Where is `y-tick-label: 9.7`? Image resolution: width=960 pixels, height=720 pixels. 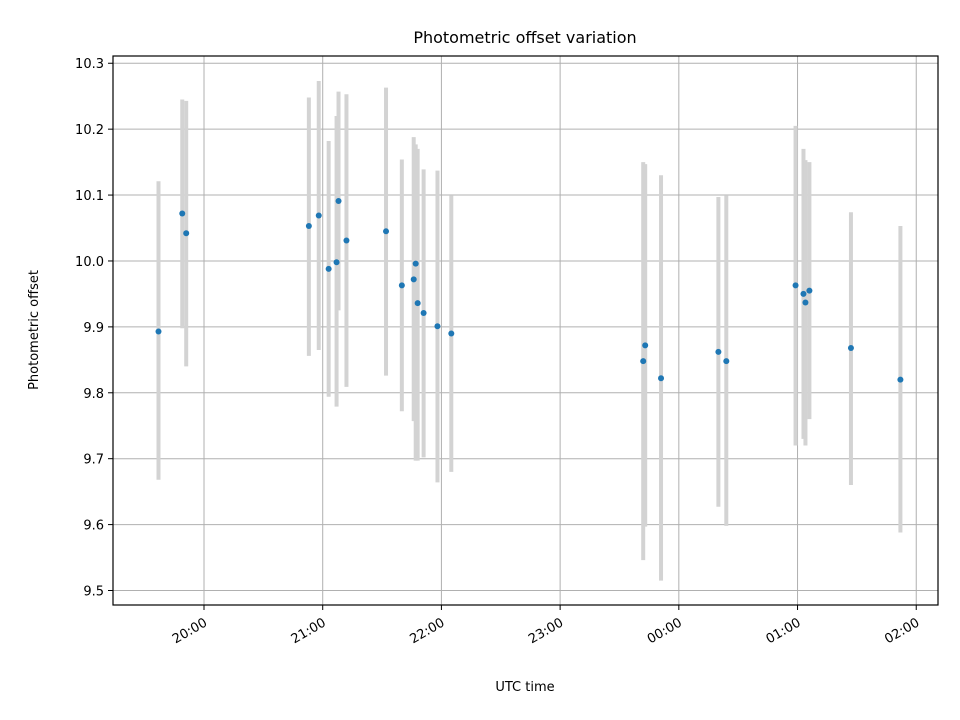
y-tick-label: 9.7 is located at coordinates (93, 460).